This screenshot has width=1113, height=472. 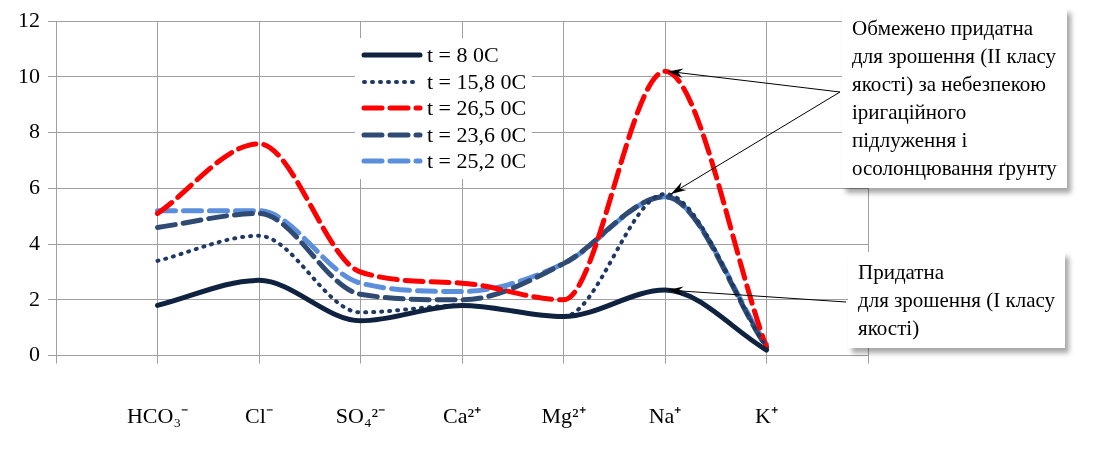 I want to click on y-tick-label: 8, so click(x=34, y=131).